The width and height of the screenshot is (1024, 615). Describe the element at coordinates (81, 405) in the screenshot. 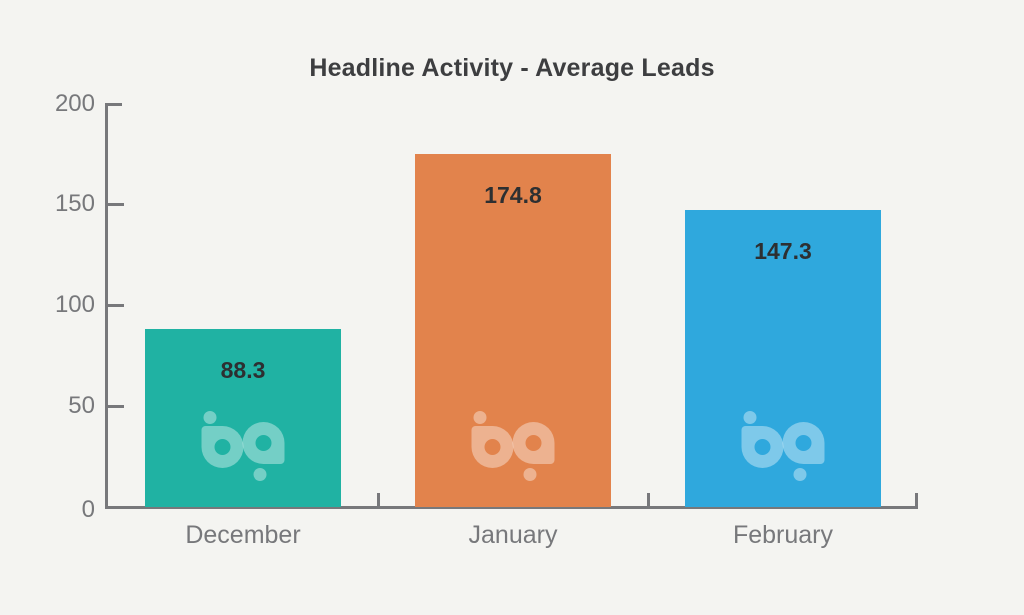

I see `y-axis-label-50: 50` at that location.